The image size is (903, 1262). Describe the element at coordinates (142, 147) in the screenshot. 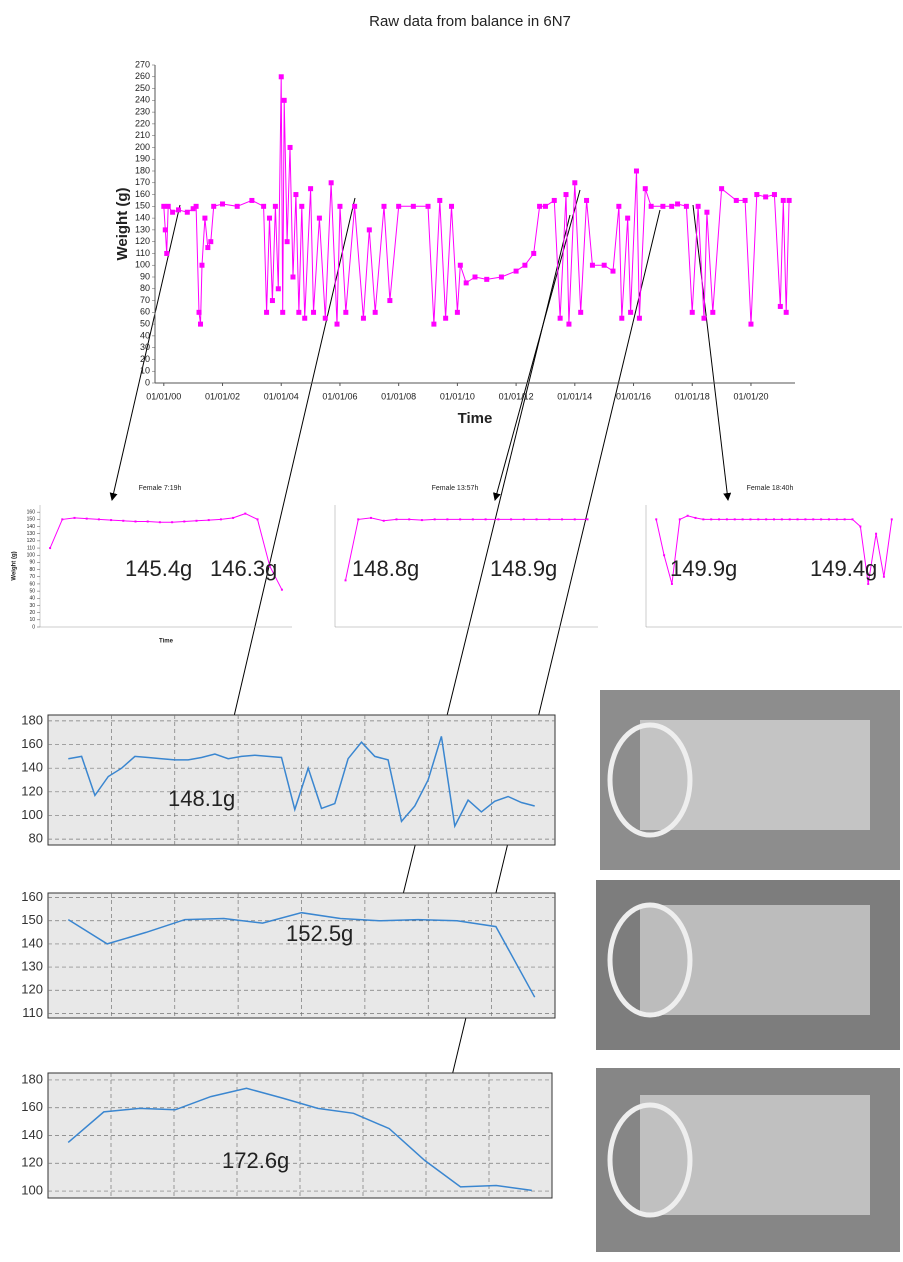

I see `y-tick-label: 200` at that location.